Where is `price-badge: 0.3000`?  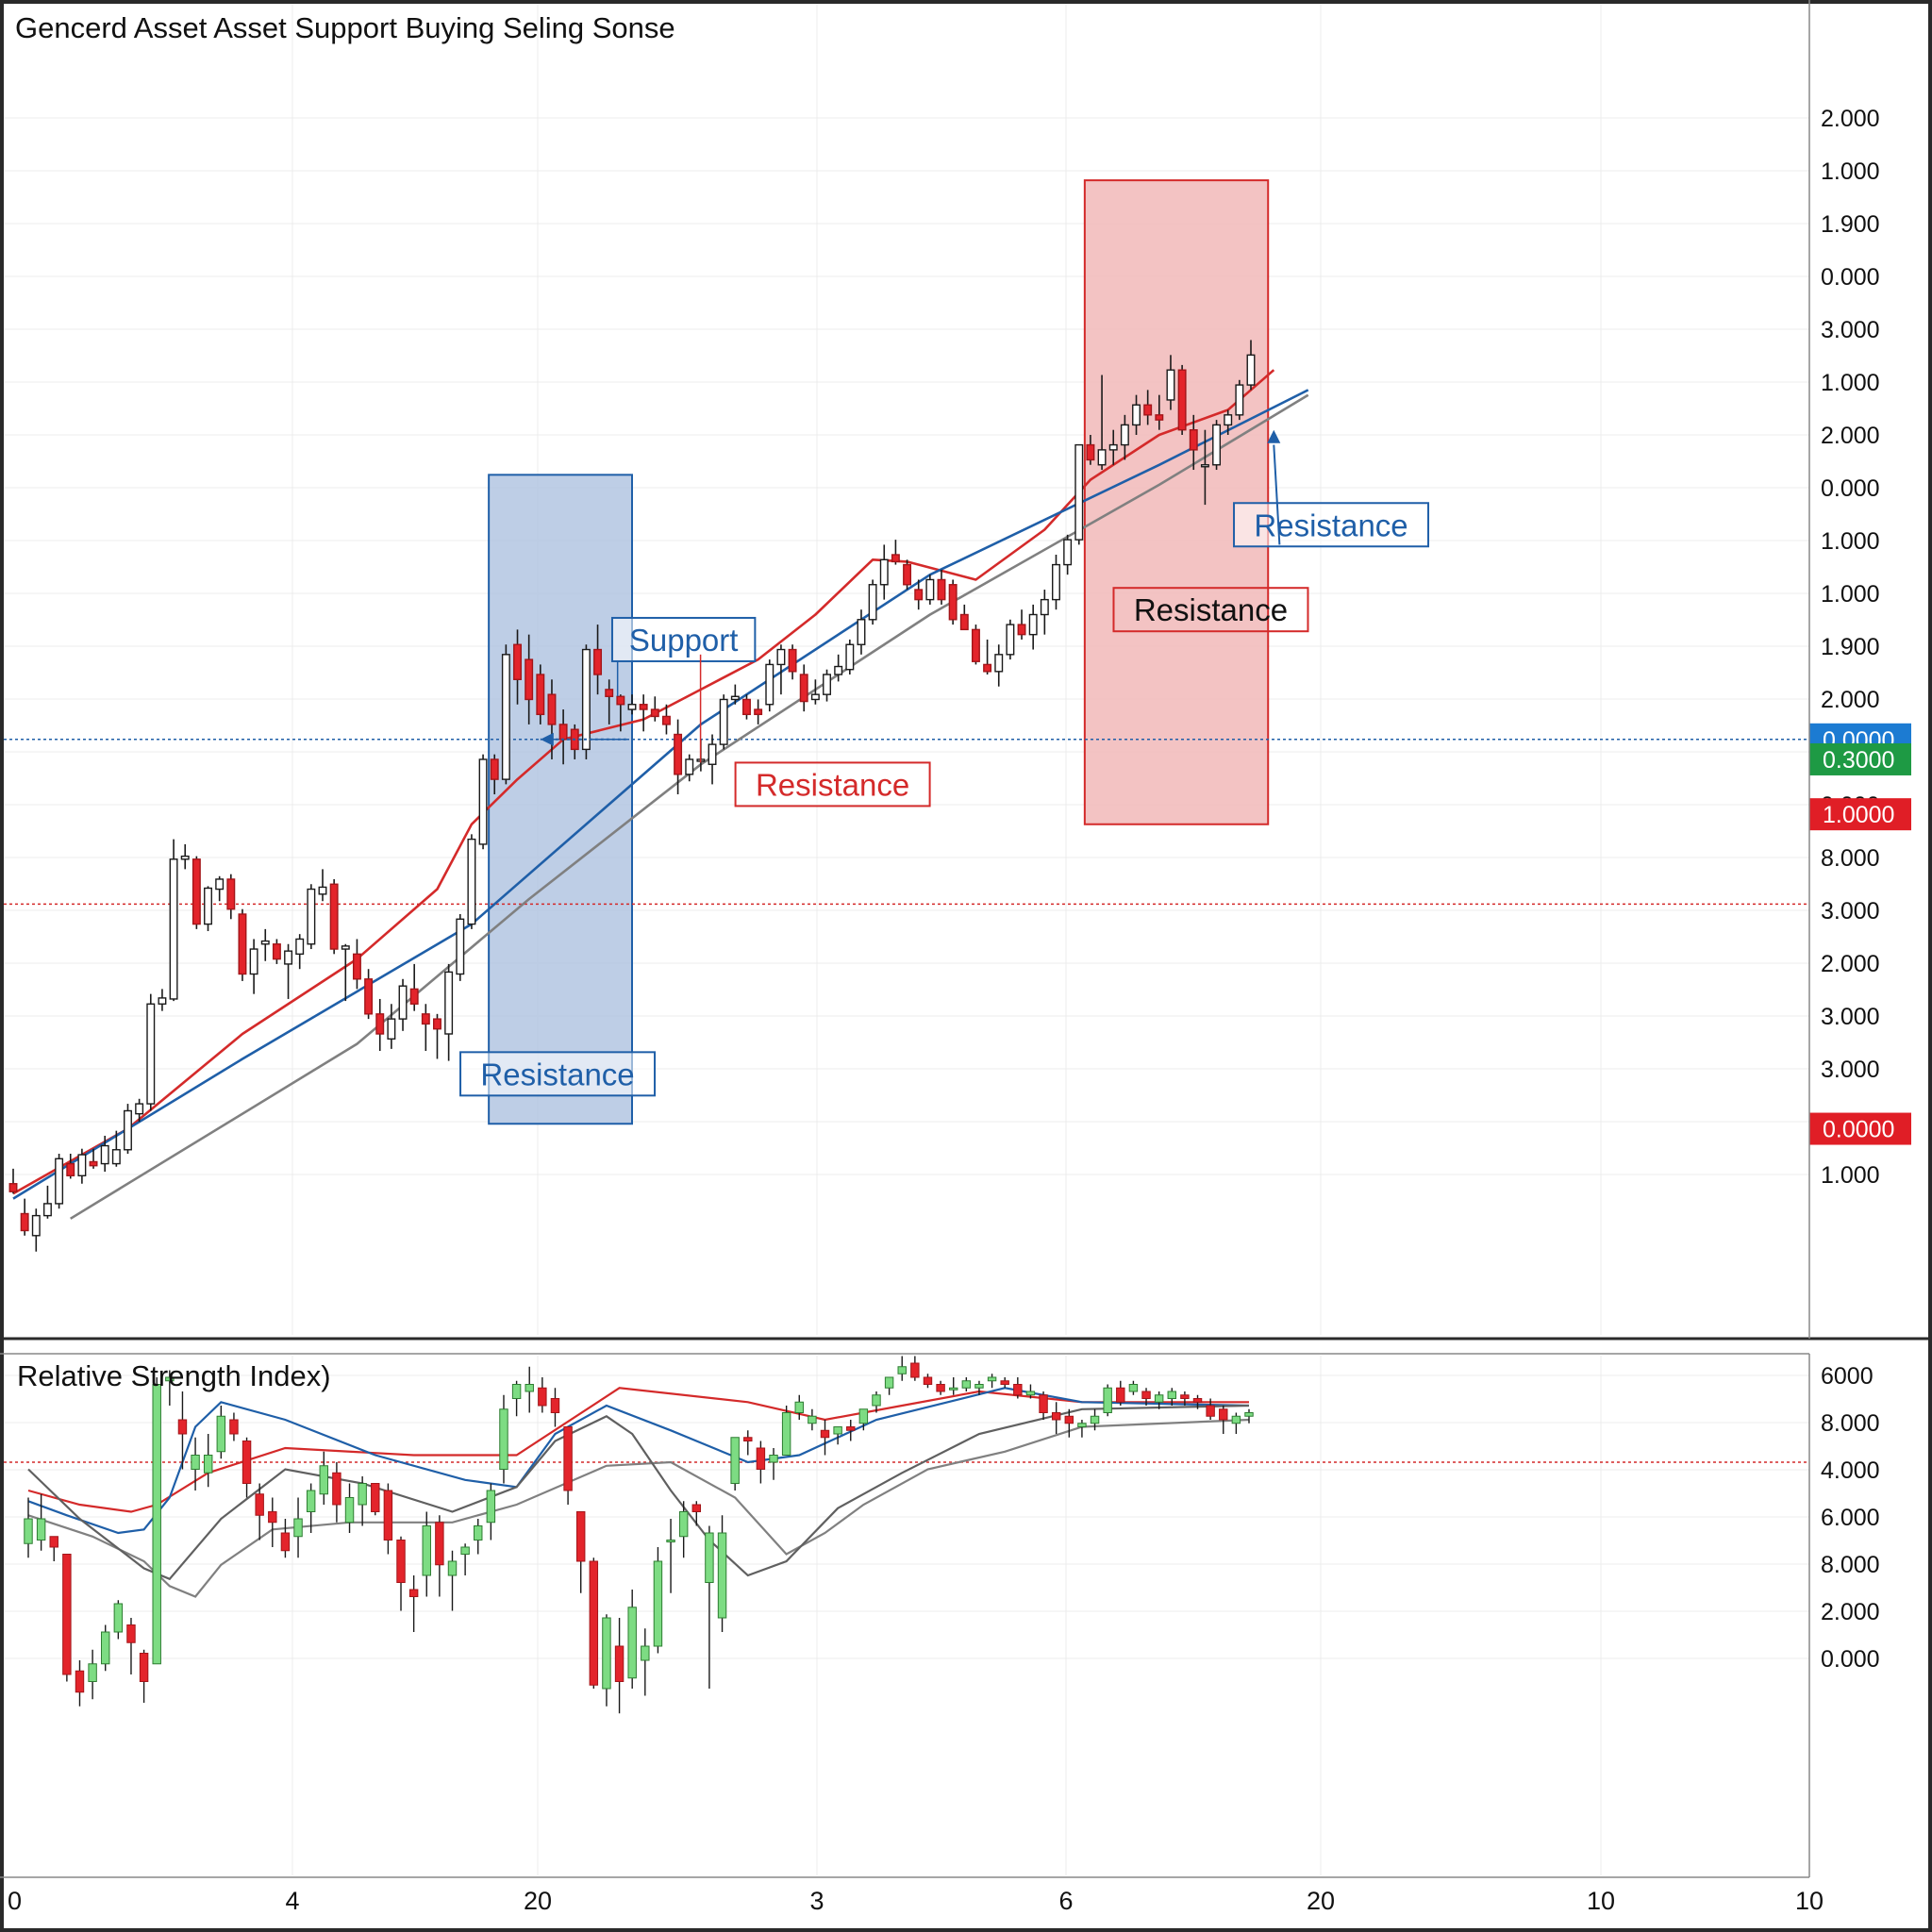 price-badge: 0.3000 is located at coordinates (1860, 758).